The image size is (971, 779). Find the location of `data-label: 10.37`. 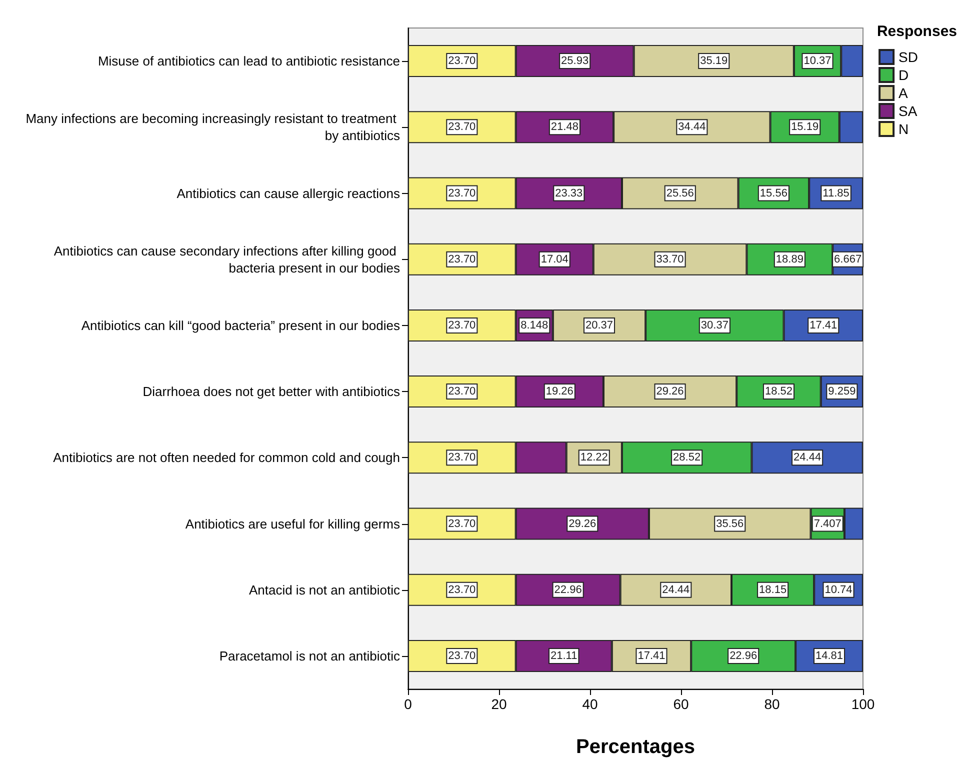

data-label: 10.37 is located at coordinates (818, 61).